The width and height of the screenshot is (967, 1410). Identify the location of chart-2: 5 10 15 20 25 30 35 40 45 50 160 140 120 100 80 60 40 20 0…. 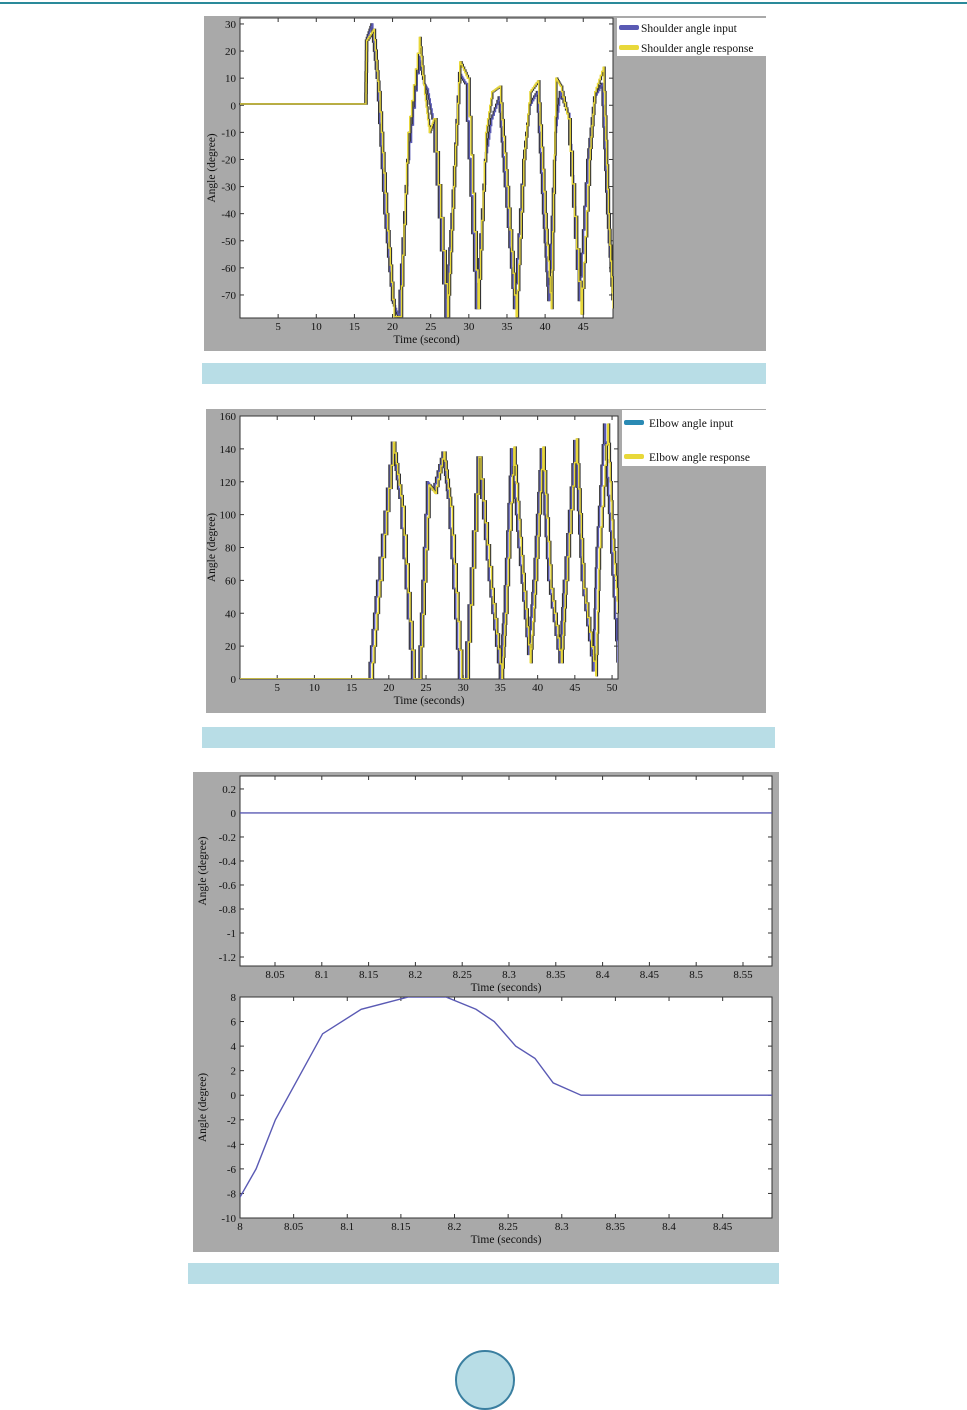
(486, 558).